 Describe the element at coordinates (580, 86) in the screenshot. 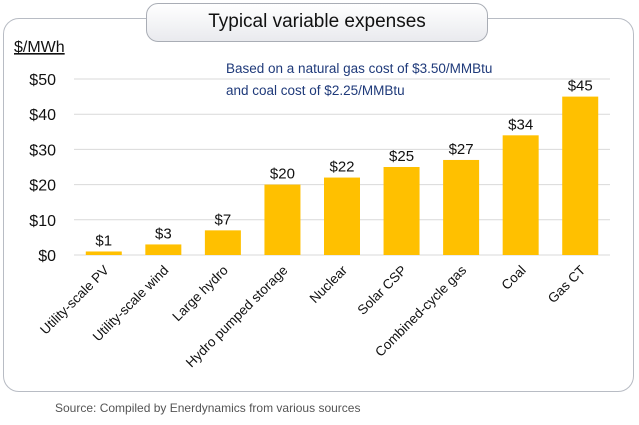

I see `data-label: $45` at that location.